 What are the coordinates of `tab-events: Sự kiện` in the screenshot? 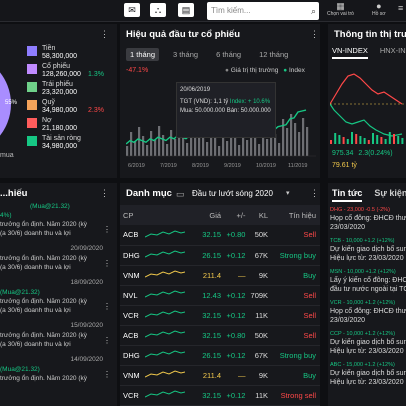 It's located at (390, 193).